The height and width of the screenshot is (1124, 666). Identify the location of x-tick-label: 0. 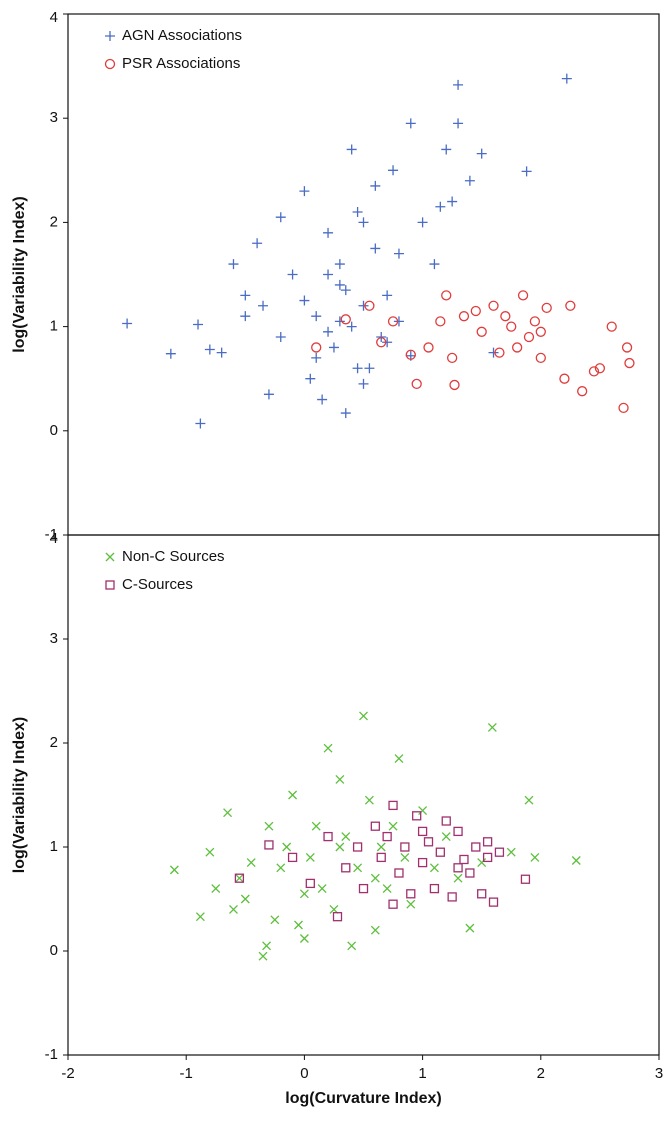
(304, 1073).